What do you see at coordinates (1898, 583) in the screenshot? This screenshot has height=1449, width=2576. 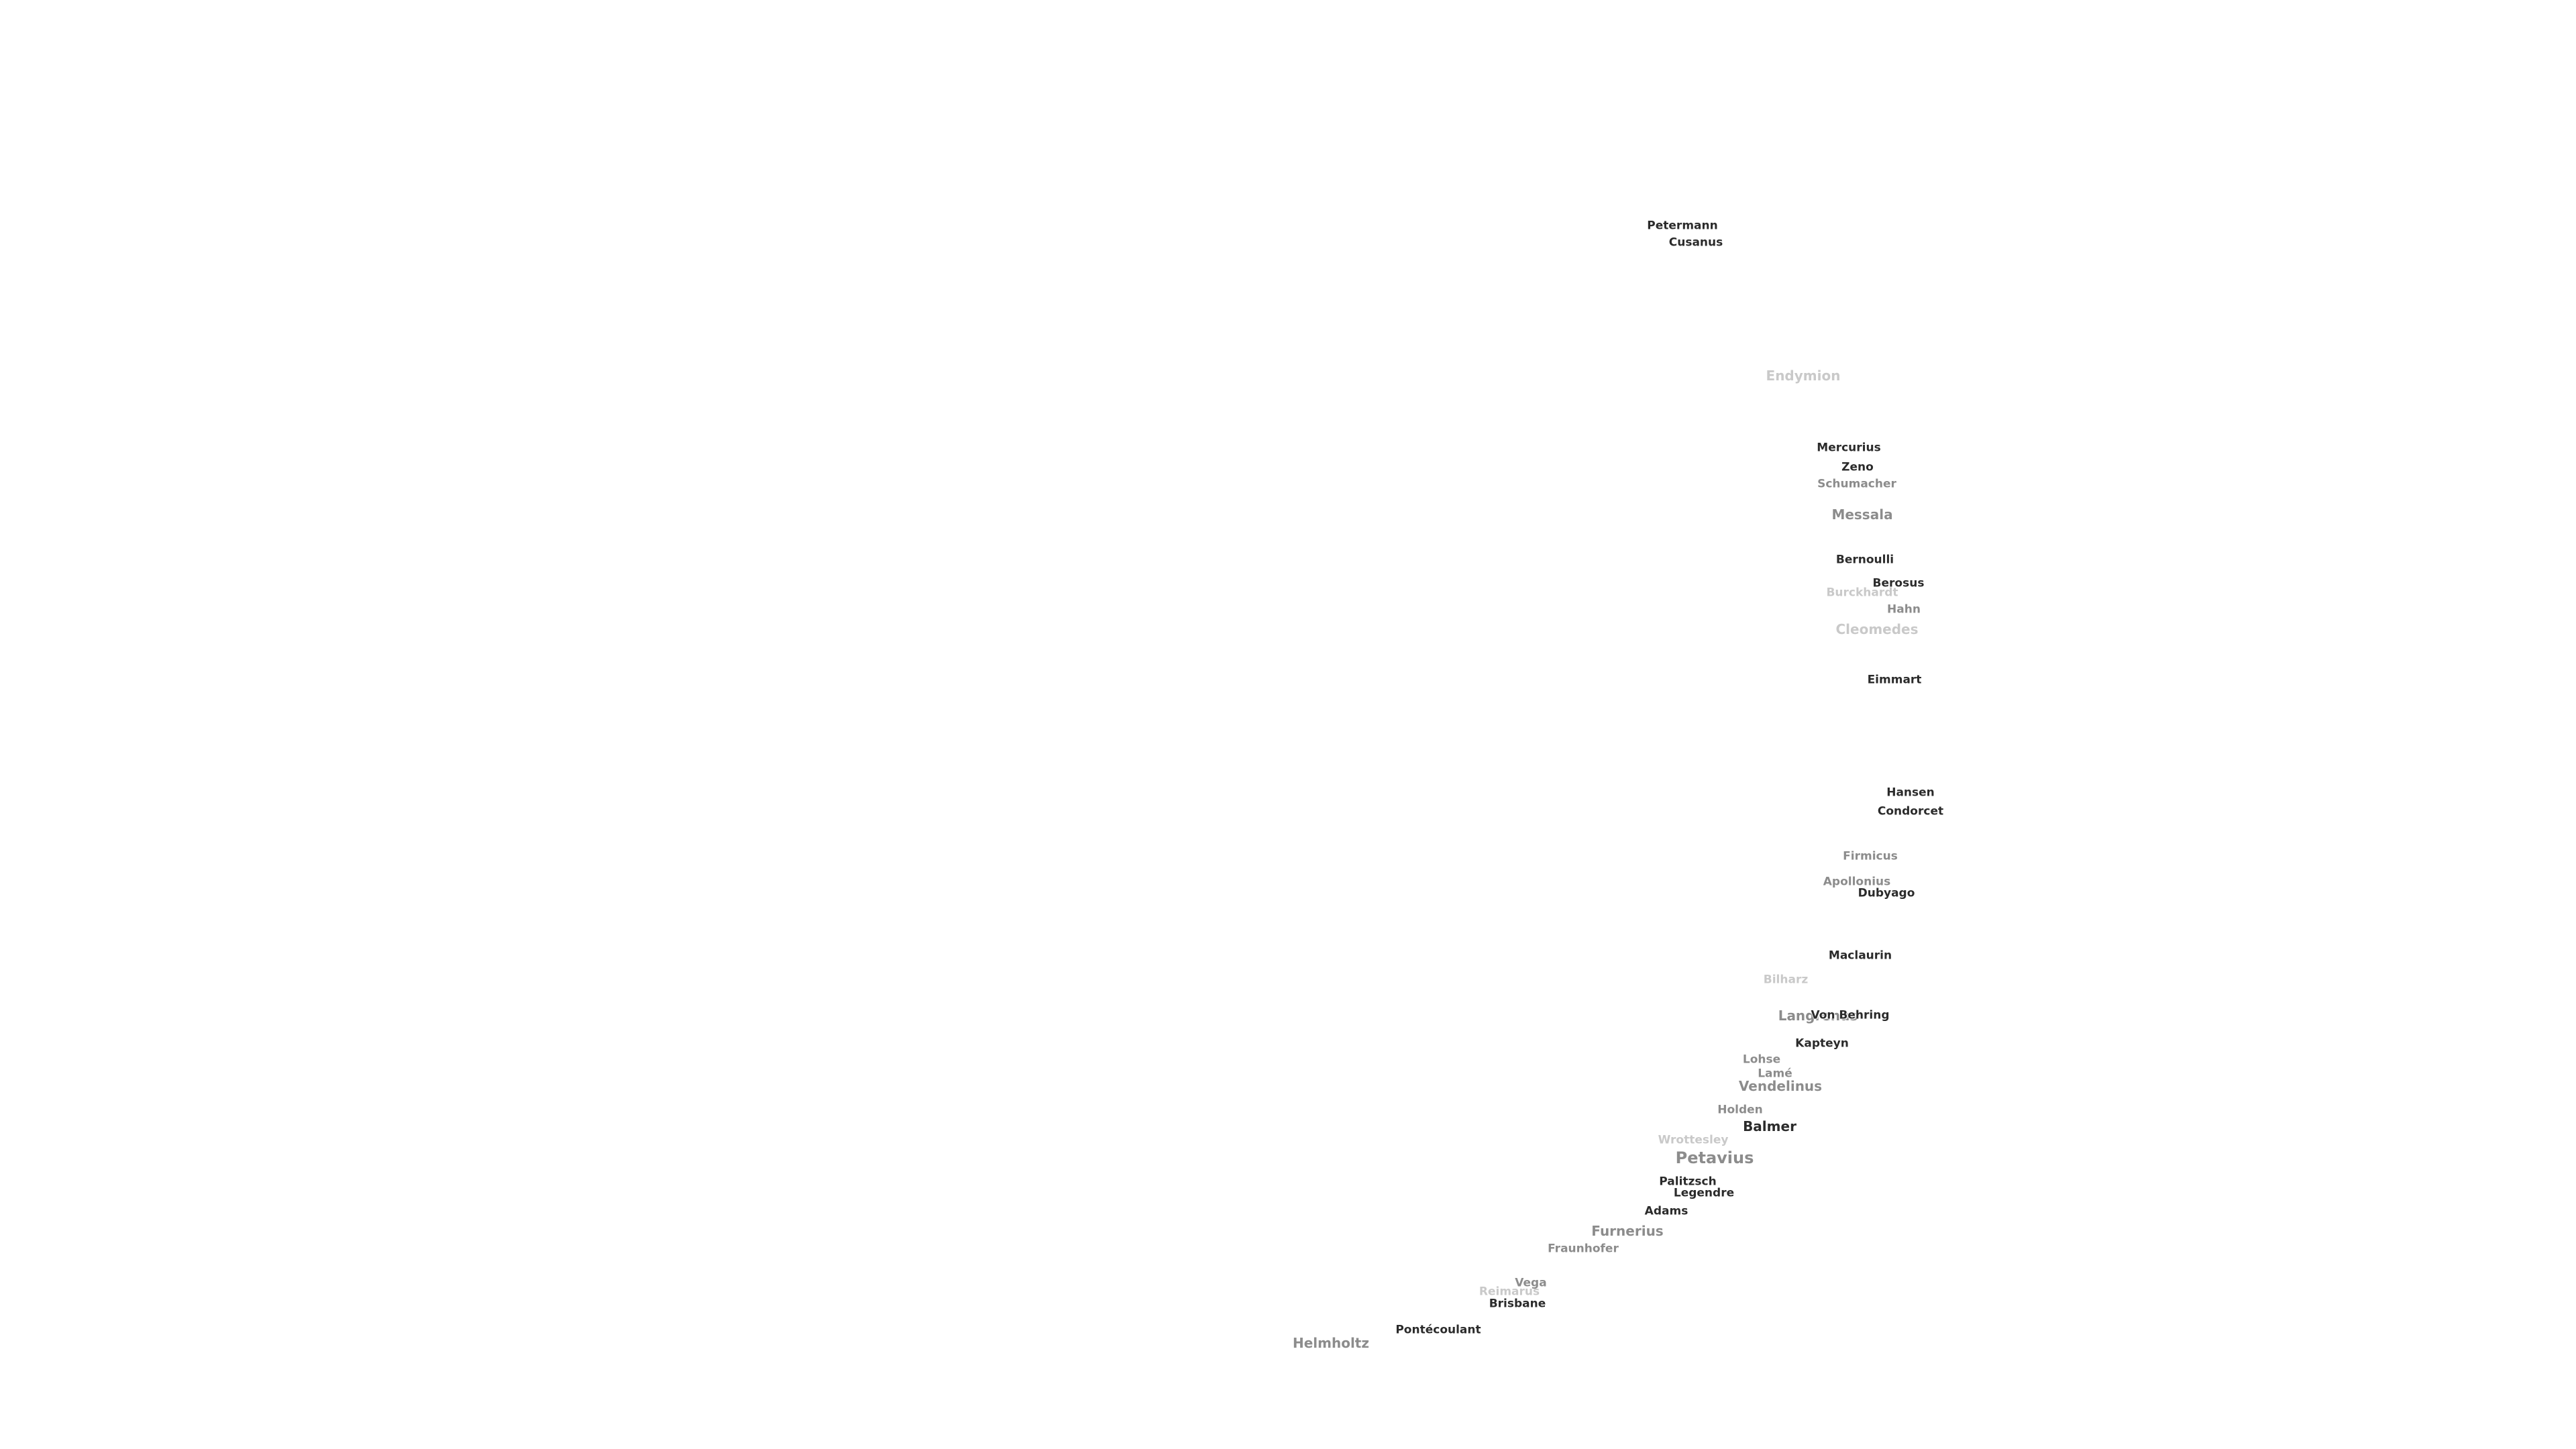 I see `crater-label-berosus: Berosus` at bounding box center [1898, 583].